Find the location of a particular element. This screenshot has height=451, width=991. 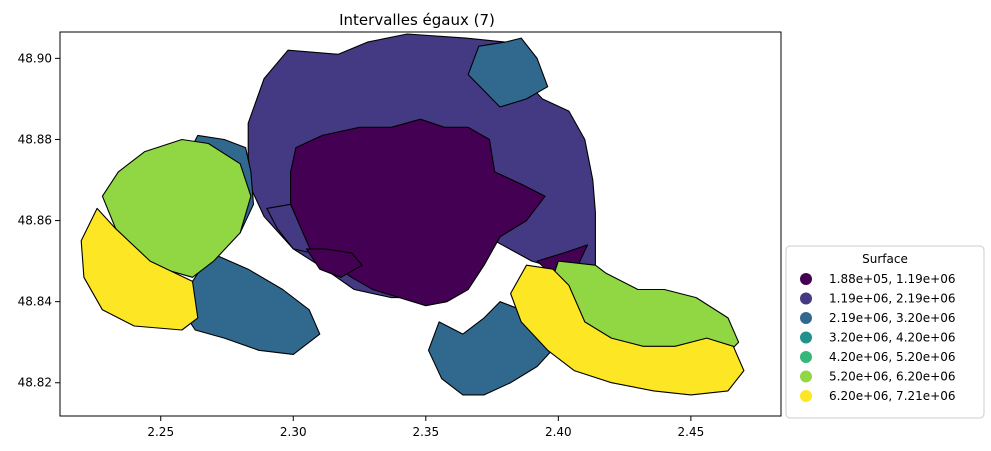

y-tick-label: 48.84 is located at coordinates (35, 302).